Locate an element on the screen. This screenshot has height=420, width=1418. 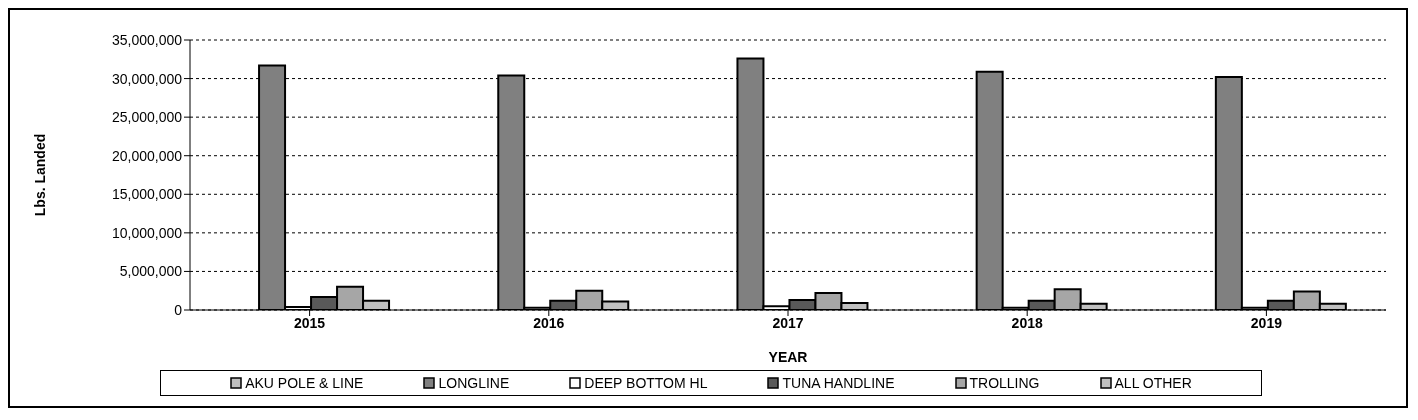
x-tick-label: 2017 is located at coordinates (788, 322).